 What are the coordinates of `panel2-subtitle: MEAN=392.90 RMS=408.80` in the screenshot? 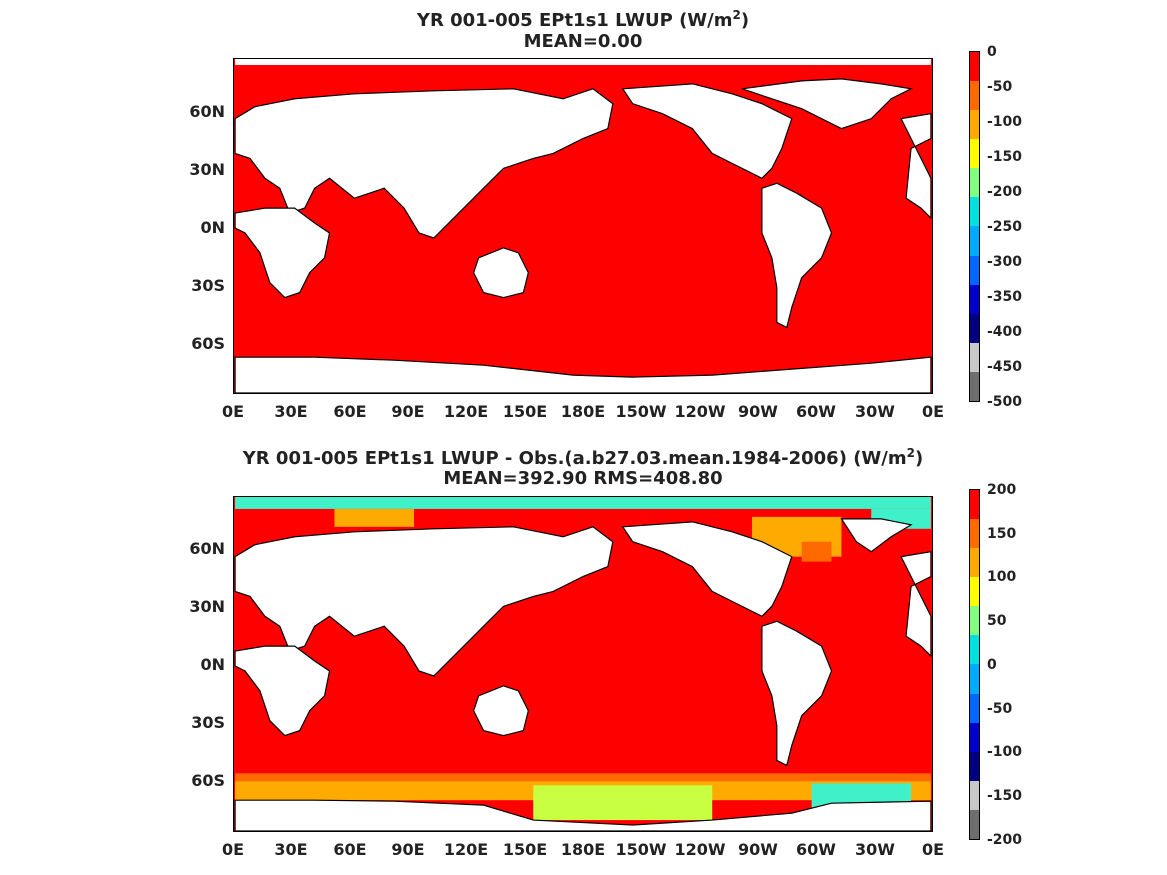 It's located at (583, 478).